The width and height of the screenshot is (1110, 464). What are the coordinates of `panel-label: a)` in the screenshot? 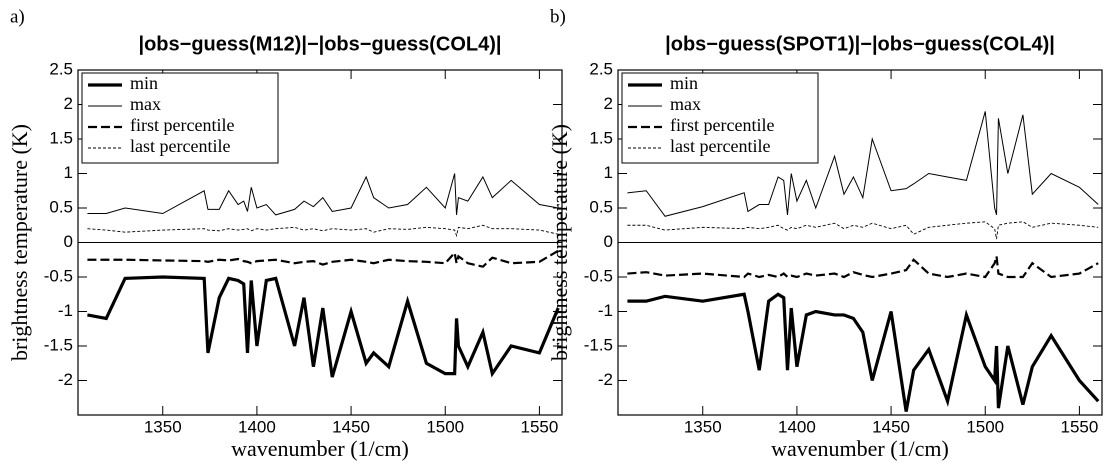 It's located at (17, 16).